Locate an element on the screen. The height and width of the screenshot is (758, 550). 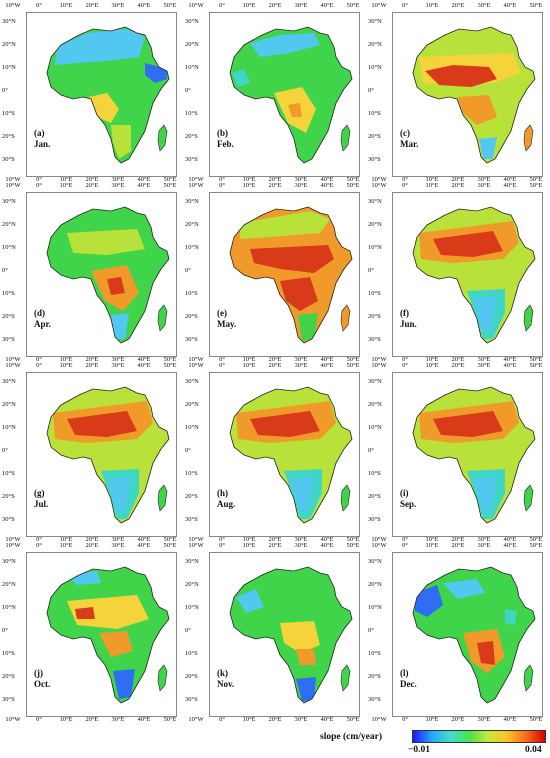
lat-tick-label: 30°S is located at coordinates (374, 519).